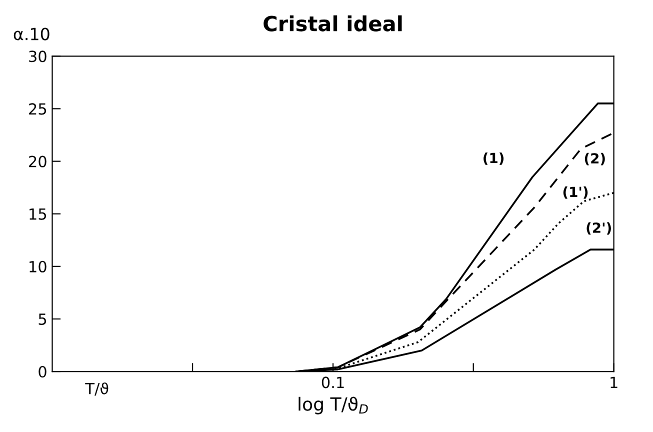 The height and width of the screenshot is (432, 653). I want to click on text: T/ϑ, so click(96, 389).